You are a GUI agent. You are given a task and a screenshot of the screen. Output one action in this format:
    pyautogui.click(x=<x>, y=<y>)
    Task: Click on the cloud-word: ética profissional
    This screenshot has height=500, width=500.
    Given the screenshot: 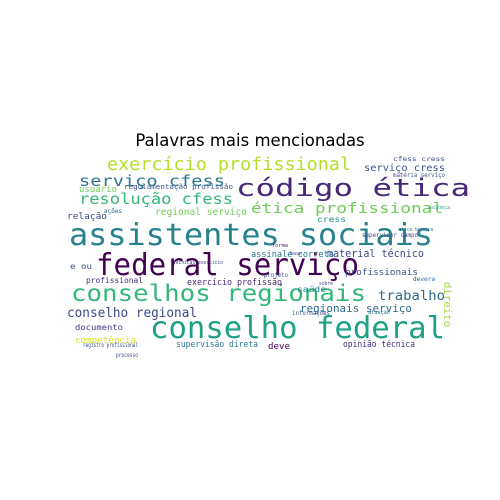 What is the action you would take?
    pyautogui.click(x=347, y=209)
    